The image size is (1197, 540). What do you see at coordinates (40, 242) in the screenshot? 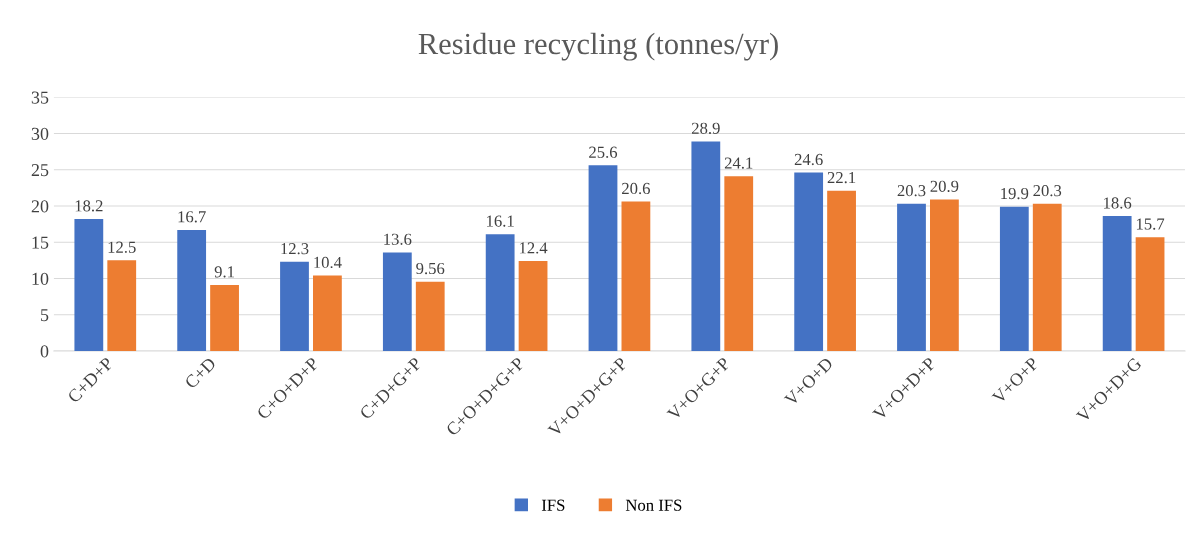
I see `y-tick-label: 15` at bounding box center [40, 242].